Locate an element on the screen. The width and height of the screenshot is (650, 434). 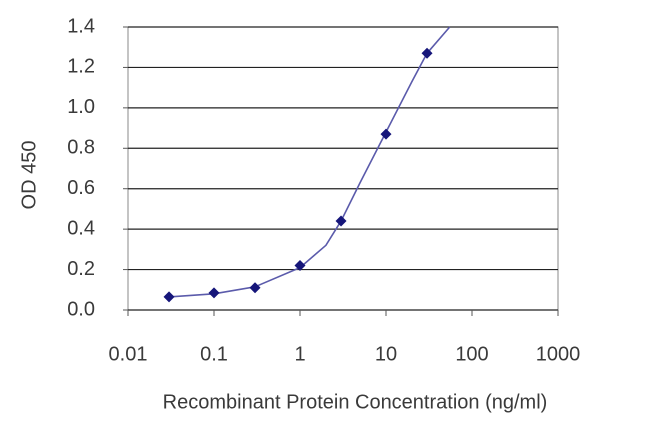
y-tick-label: 1.4 is located at coordinates (81, 26).